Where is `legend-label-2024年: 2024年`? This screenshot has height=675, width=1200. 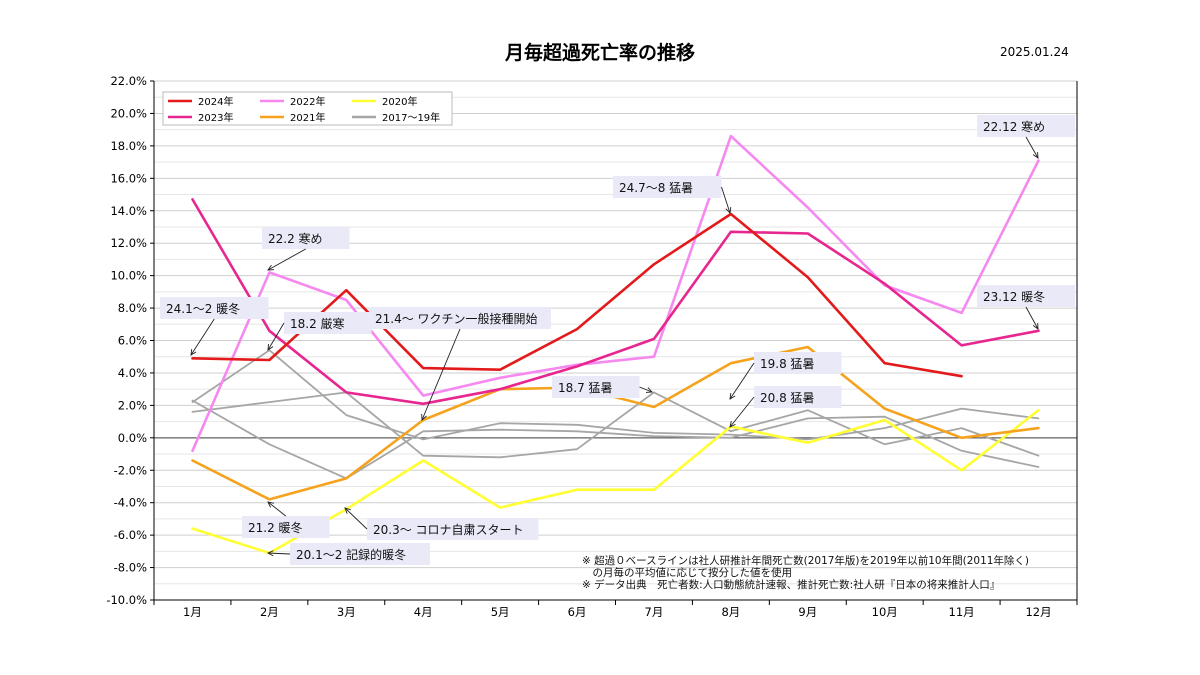 legend-label-2024年: 2024年 is located at coordinates (215, 101).